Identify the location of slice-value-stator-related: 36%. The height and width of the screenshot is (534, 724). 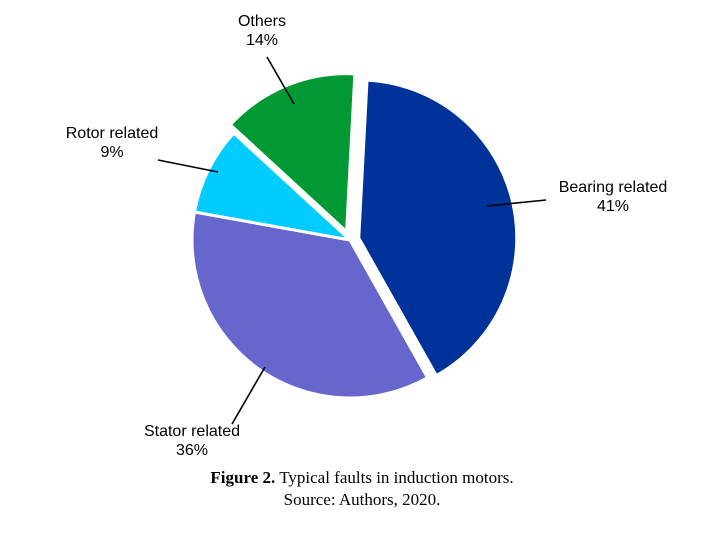
(192, 450).